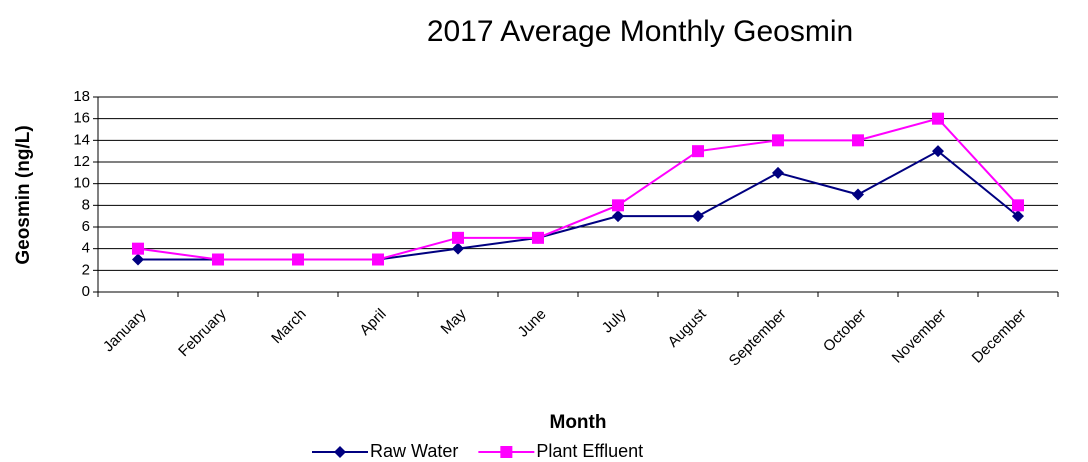  Describe the element at coordinates (640, 31) in the screenshot. I see `chart-title: 2017 Average Monthly Geosmin` at that location.